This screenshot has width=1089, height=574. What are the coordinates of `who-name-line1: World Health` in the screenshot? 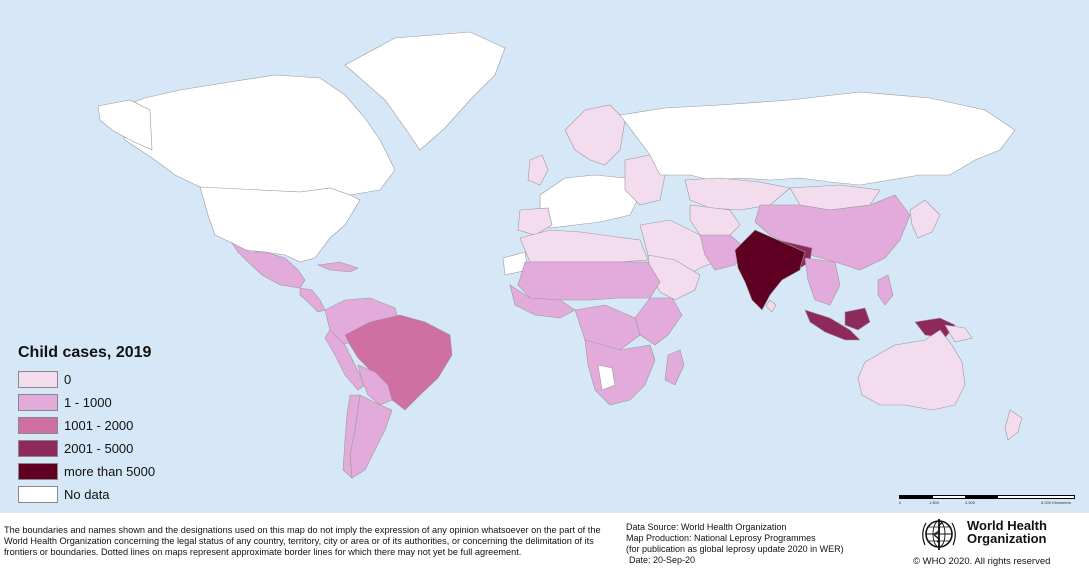 It's located at (1007, 525).